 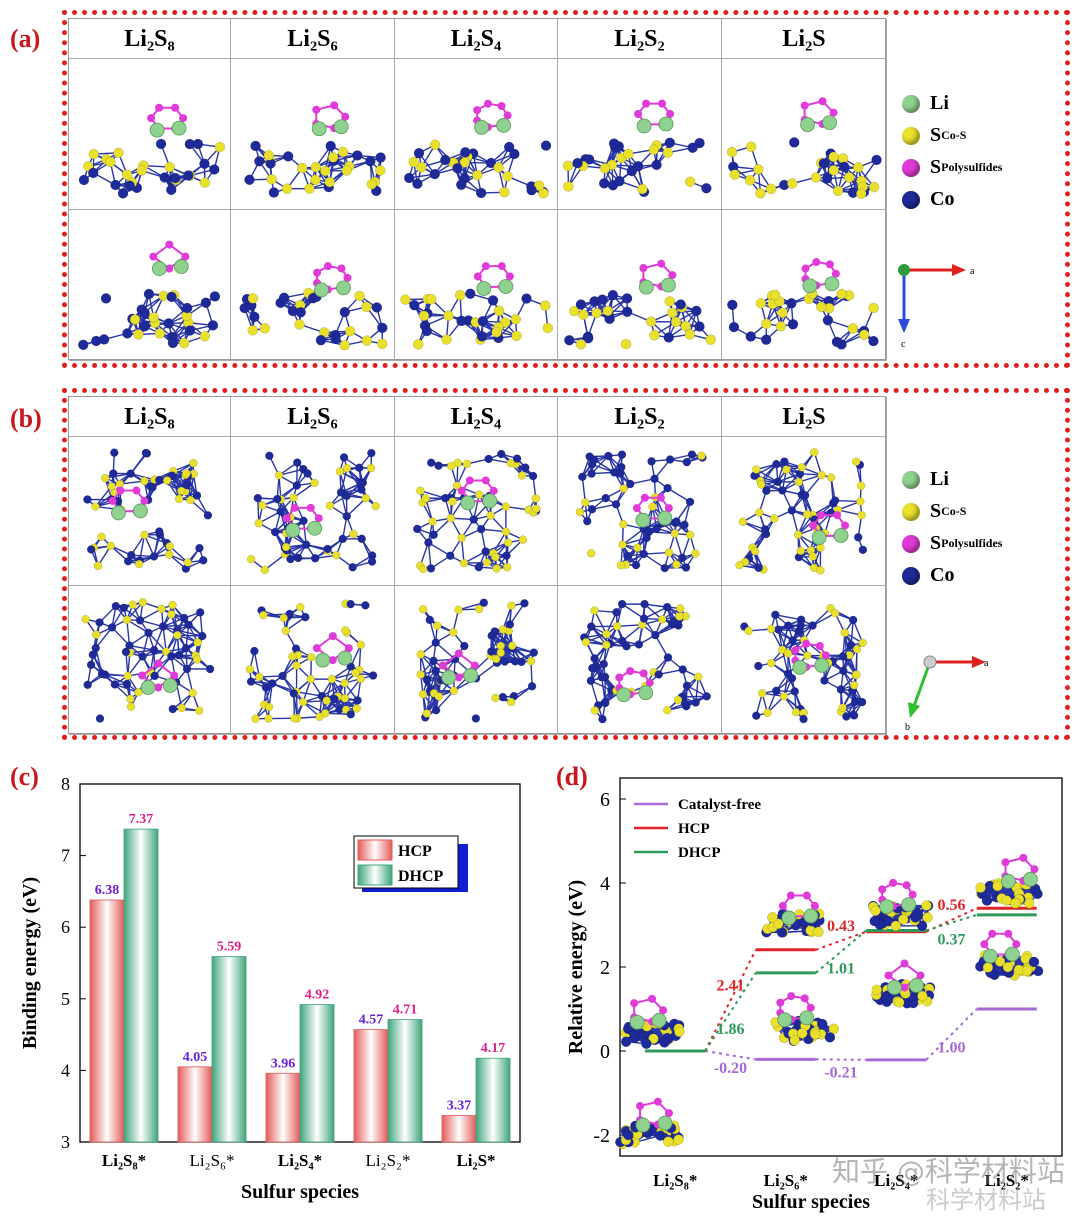 What do you see at coordinates (694, 829) in the screenshot?
I see `legend-label: HCP` at bounding box center [694, 829].